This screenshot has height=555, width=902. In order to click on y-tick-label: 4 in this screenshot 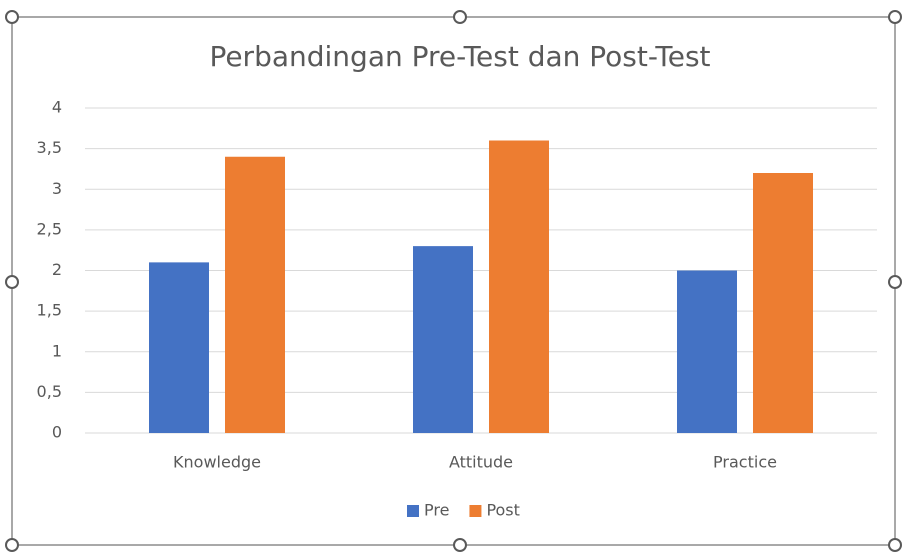, I will do `click(57, 107)`.